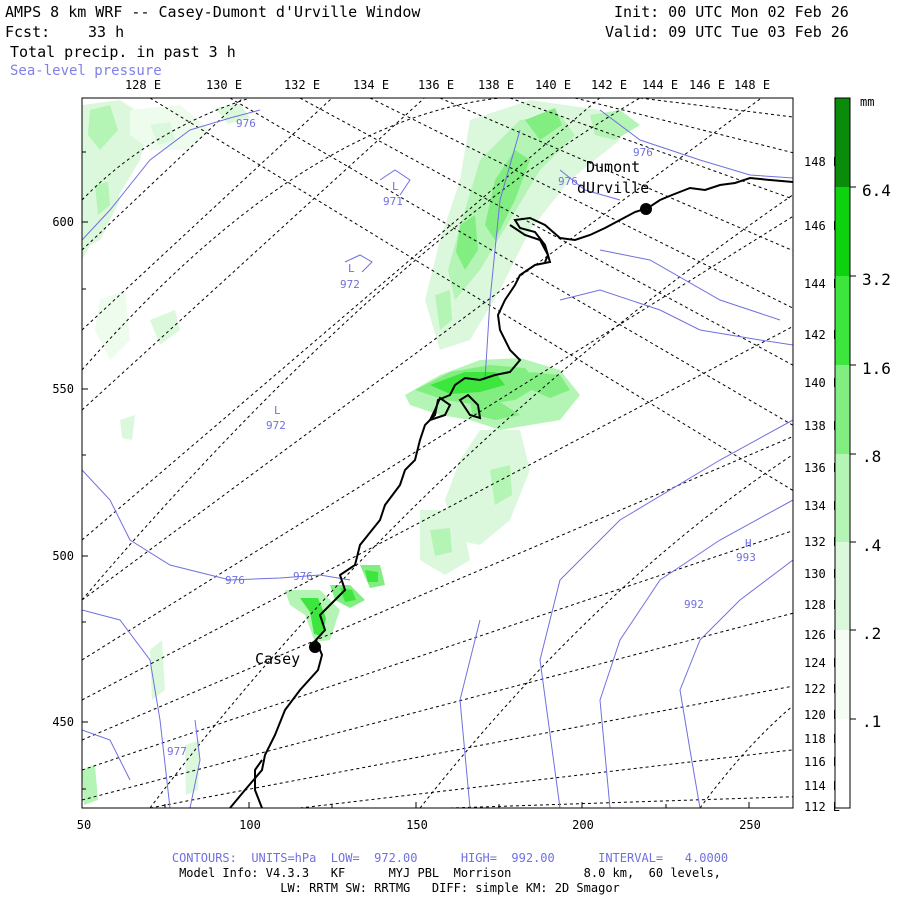 The image size is (900, 900). I want to click on forecast-hours: 33 h, so click(106, 32).